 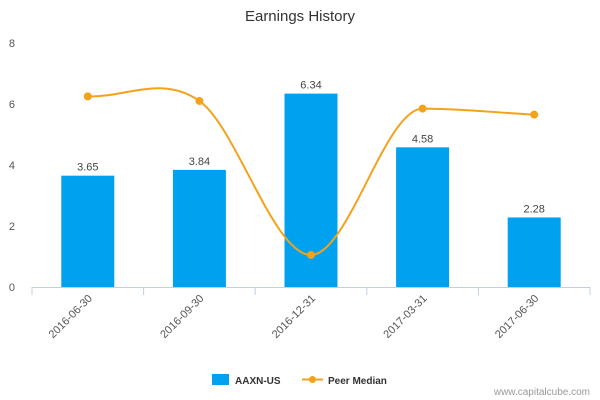 What do you see at coordinates (71, 317) in the screenshot?
I see `x-tick-label: 2016-06-30` at bounding box center [71, 317].